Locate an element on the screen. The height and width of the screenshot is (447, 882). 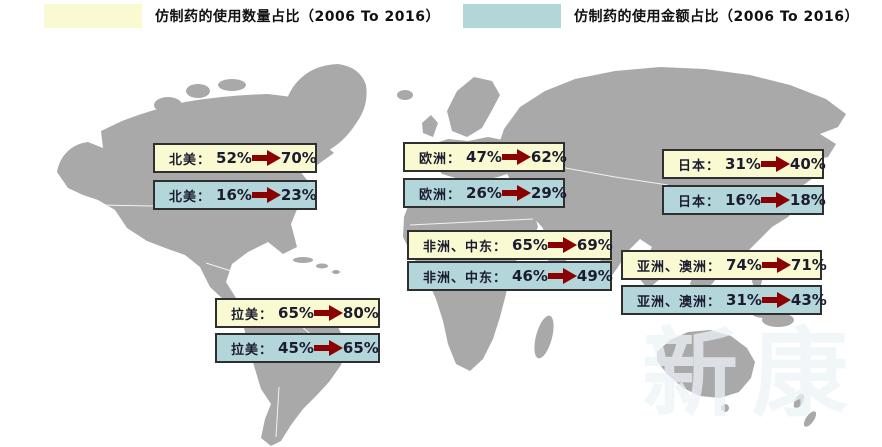
legend-amount-swatch is located at coordinates (512, 16).